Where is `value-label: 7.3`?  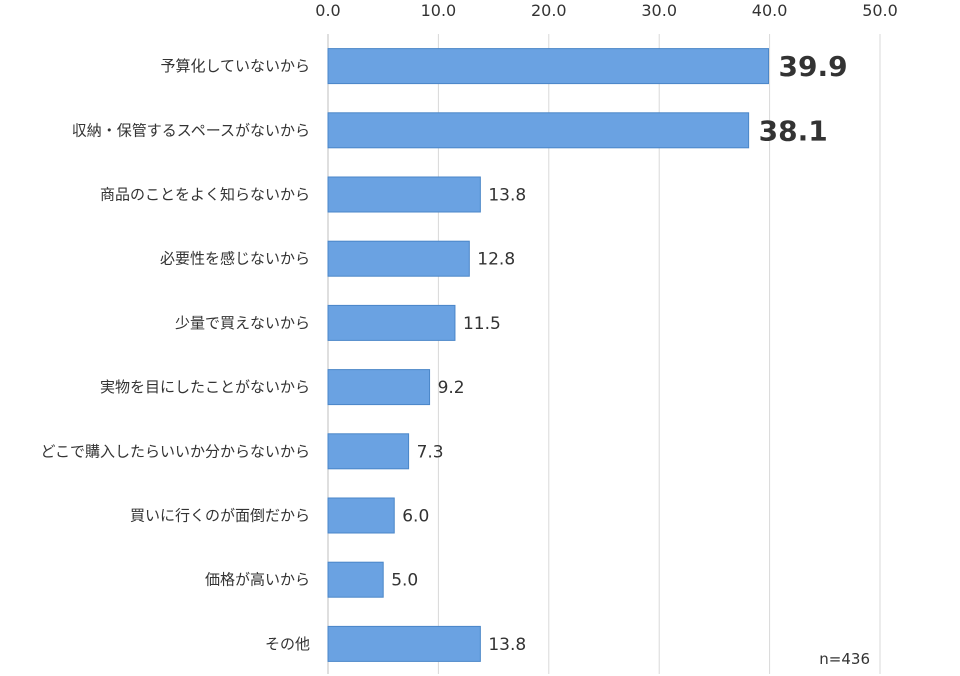 value-label: 7.3 is located at coordinates (430, 452).